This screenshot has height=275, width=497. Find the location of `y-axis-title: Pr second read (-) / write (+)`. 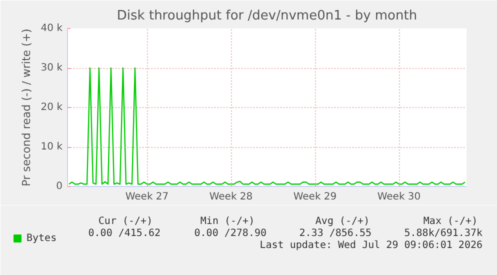

y-axis-title: Pr second read (-) / write (+) is located at coordinates (26, 107).